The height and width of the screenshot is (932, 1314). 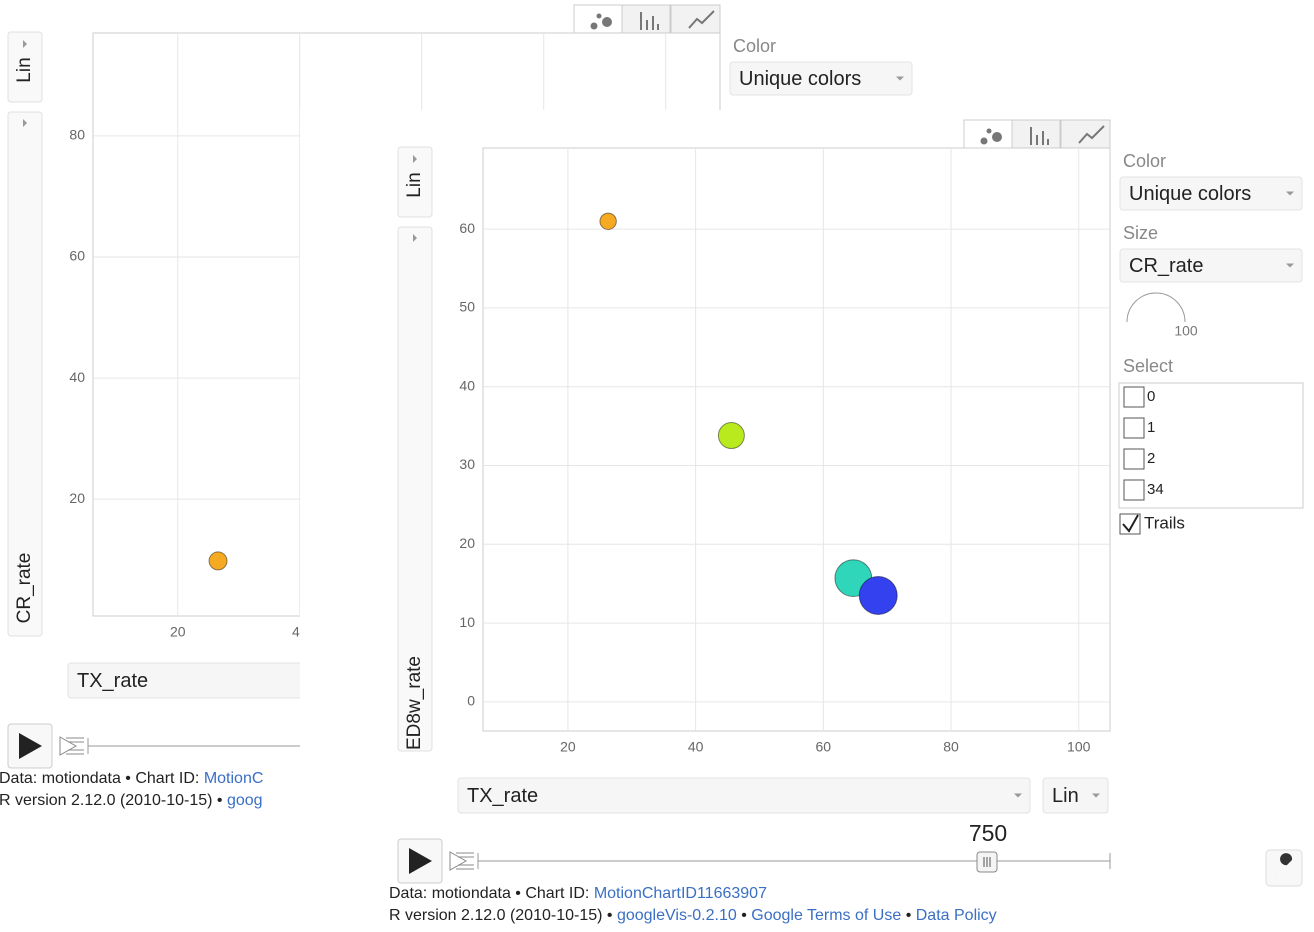 What do you see at coordinates (1151, 458) in the screenshot?
I see `select-item: 2` at bounding box center [1151, 458].